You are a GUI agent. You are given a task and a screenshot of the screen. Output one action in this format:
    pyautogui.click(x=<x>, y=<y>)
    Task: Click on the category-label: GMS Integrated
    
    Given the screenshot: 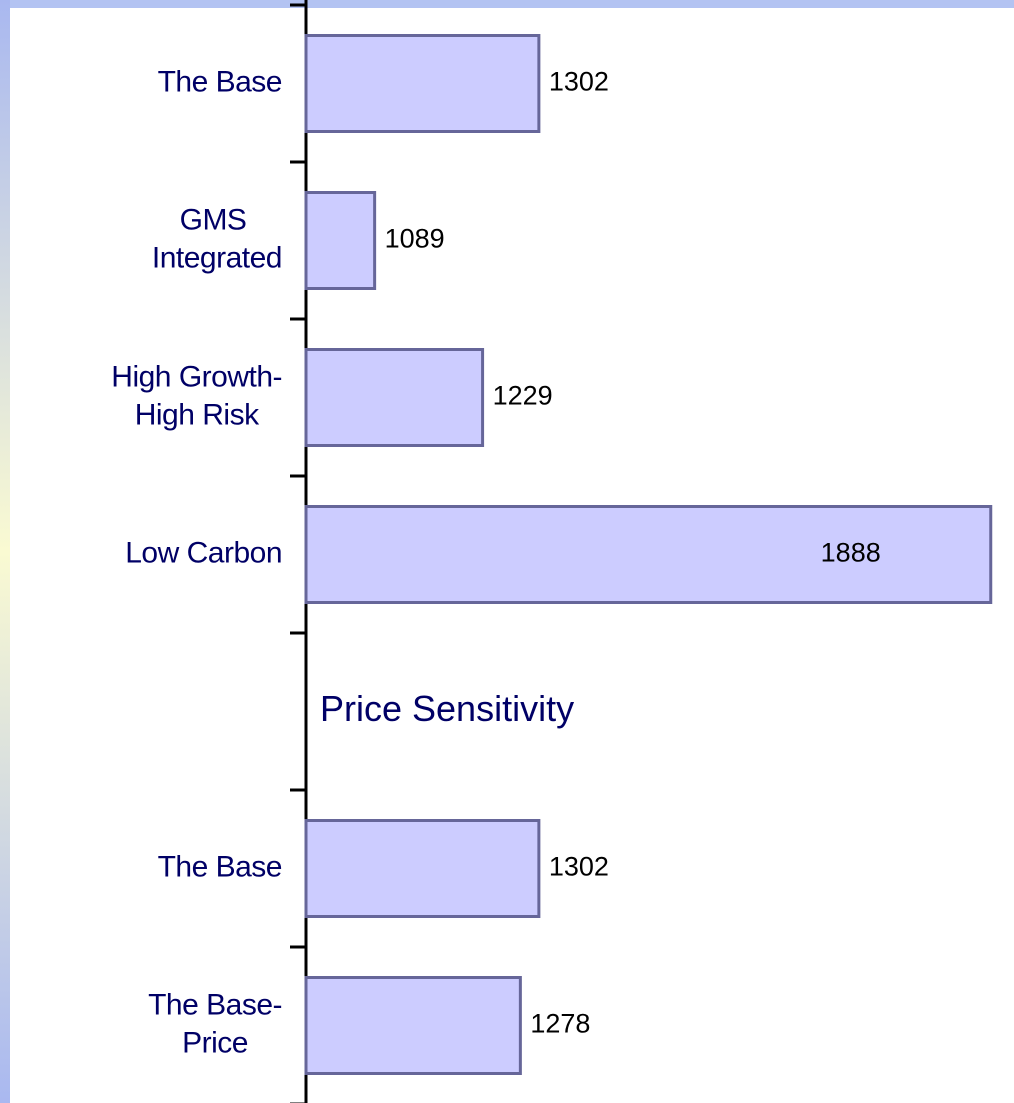 What is the action you would take?
    pyautogui.click(x=217, y=238)
    